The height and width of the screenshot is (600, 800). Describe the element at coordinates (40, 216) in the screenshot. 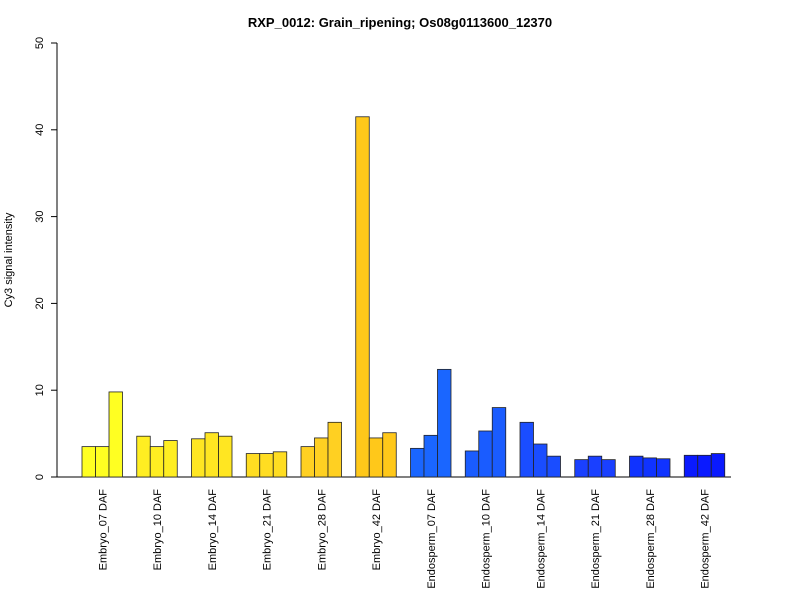

I see `y-tick-label: 30` at that location.